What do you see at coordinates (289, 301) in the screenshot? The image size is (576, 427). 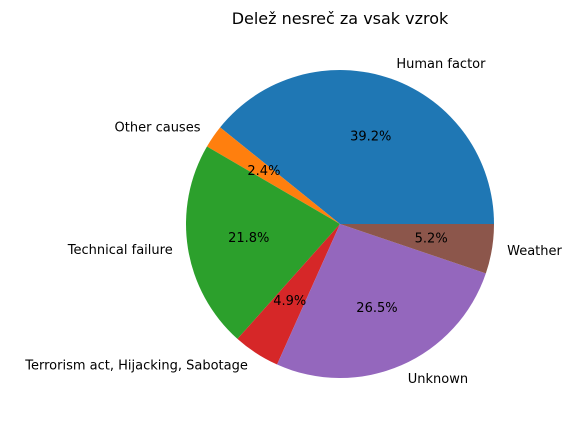 I see `slice-percentage-label: 4.9%` at bounding box center [289, 301].